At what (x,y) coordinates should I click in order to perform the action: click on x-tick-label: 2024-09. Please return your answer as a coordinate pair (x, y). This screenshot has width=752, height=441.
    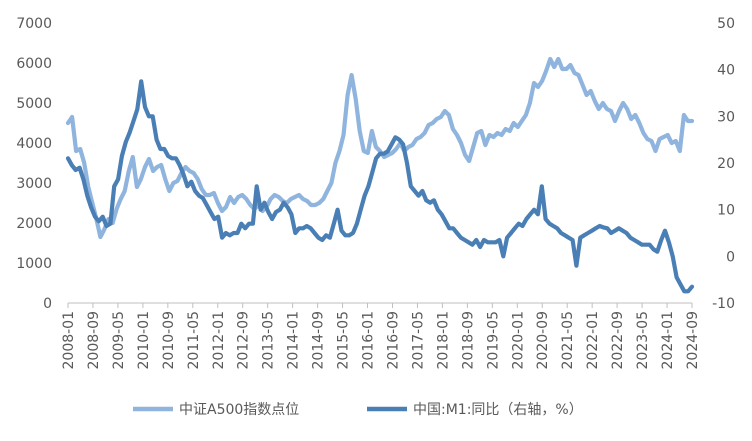
    Looking at the image, I should click on (693, 340).